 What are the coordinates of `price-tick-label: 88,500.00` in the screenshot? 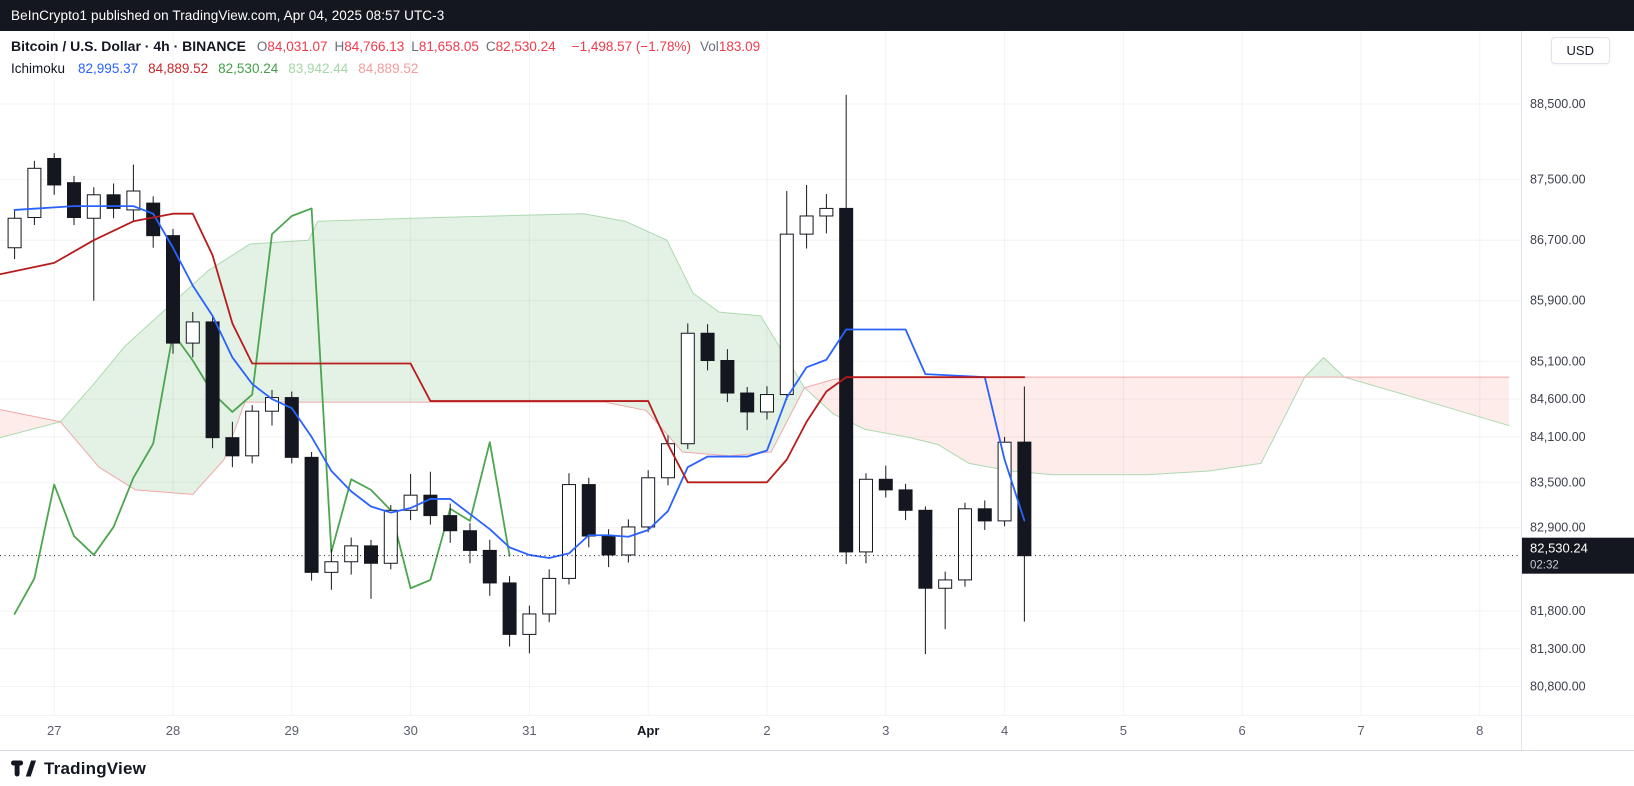 It's located at (1558, 104).